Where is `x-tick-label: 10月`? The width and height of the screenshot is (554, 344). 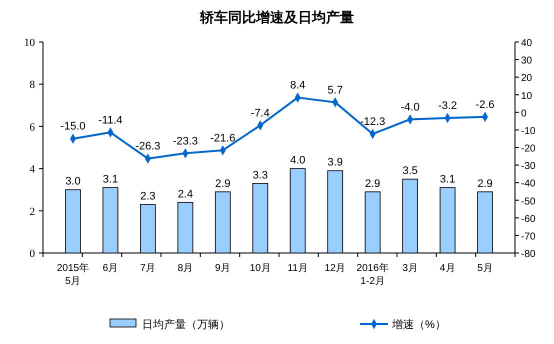
x-tick-label: 10月 is located at coordinates (260, 268).